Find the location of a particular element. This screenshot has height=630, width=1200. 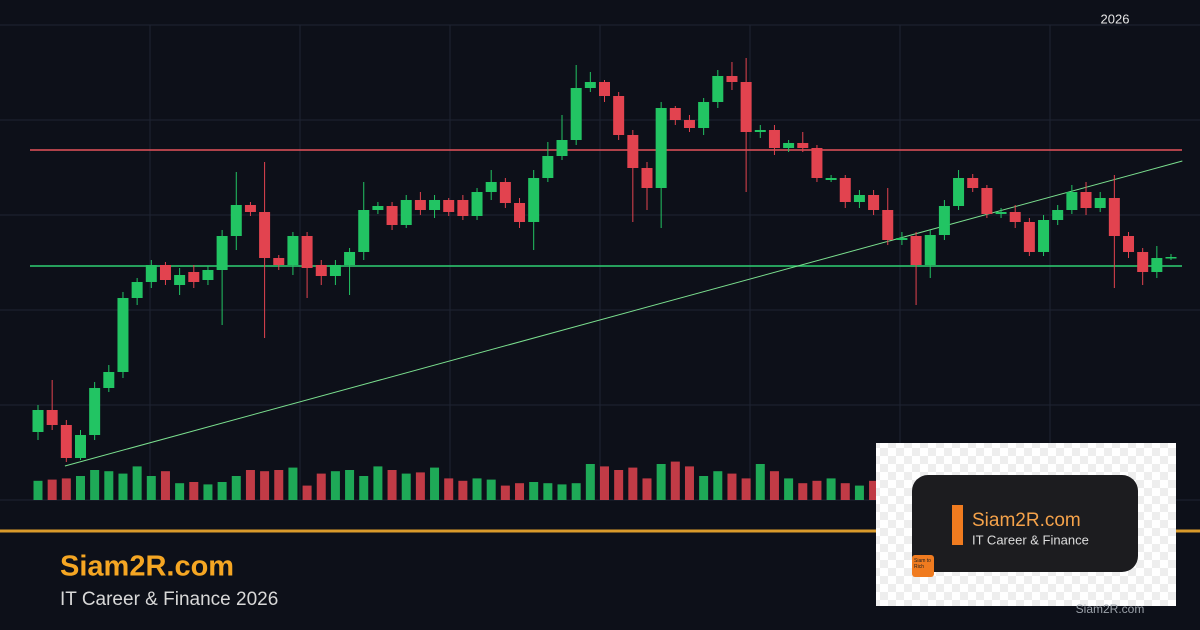

year-label: 2026 is located at coordinates (1115, 18).